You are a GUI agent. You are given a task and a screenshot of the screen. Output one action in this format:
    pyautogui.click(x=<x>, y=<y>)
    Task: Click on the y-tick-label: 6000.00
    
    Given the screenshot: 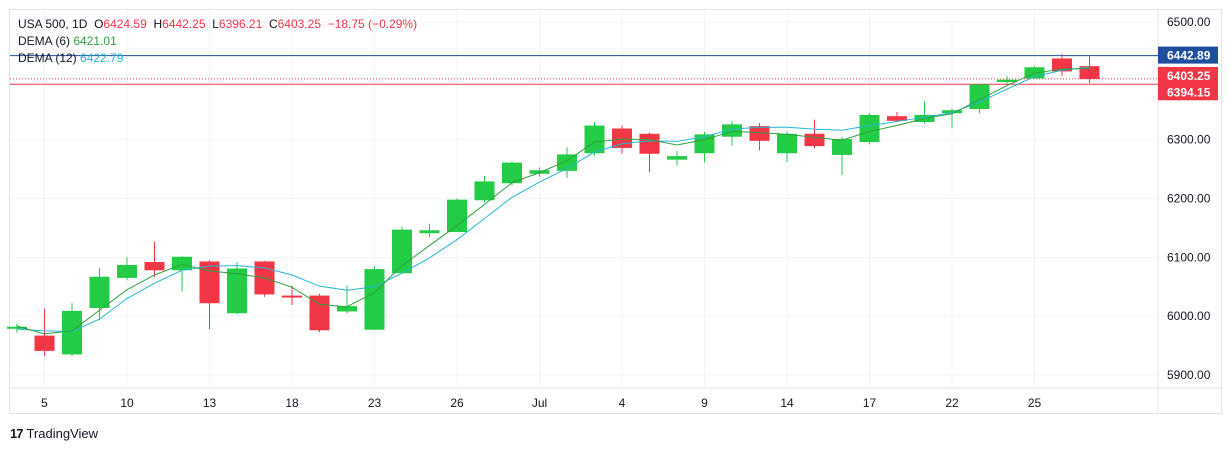 What is the action you would take?
    pyautogui.click(x=1189, y=316)
    